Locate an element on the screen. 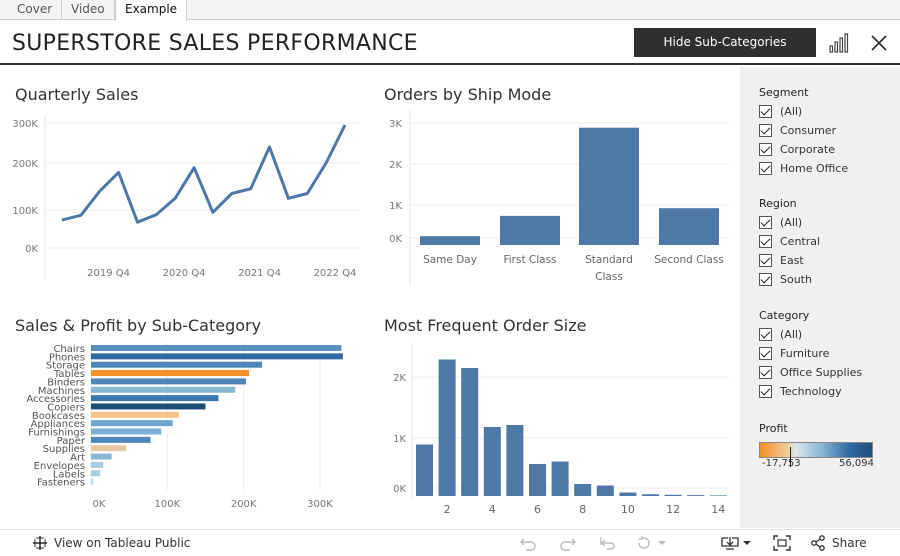 The width and height of the screenshot is (900, 556). fullscreen-icon is located at coordinates (782, 543).